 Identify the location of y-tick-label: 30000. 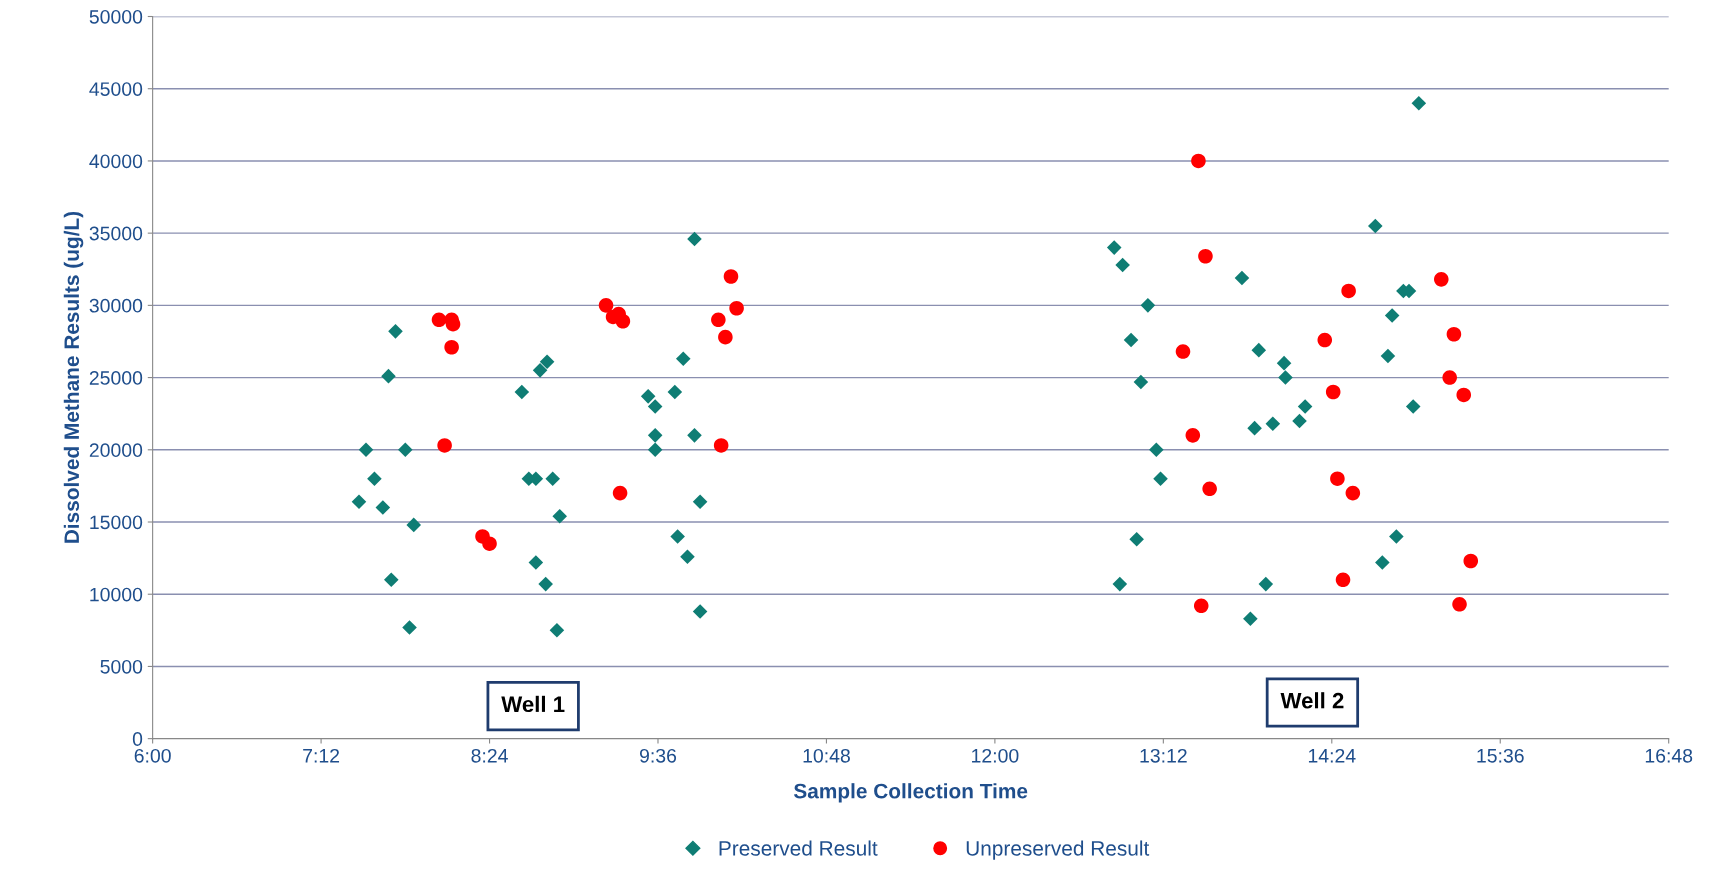
(116, 305).